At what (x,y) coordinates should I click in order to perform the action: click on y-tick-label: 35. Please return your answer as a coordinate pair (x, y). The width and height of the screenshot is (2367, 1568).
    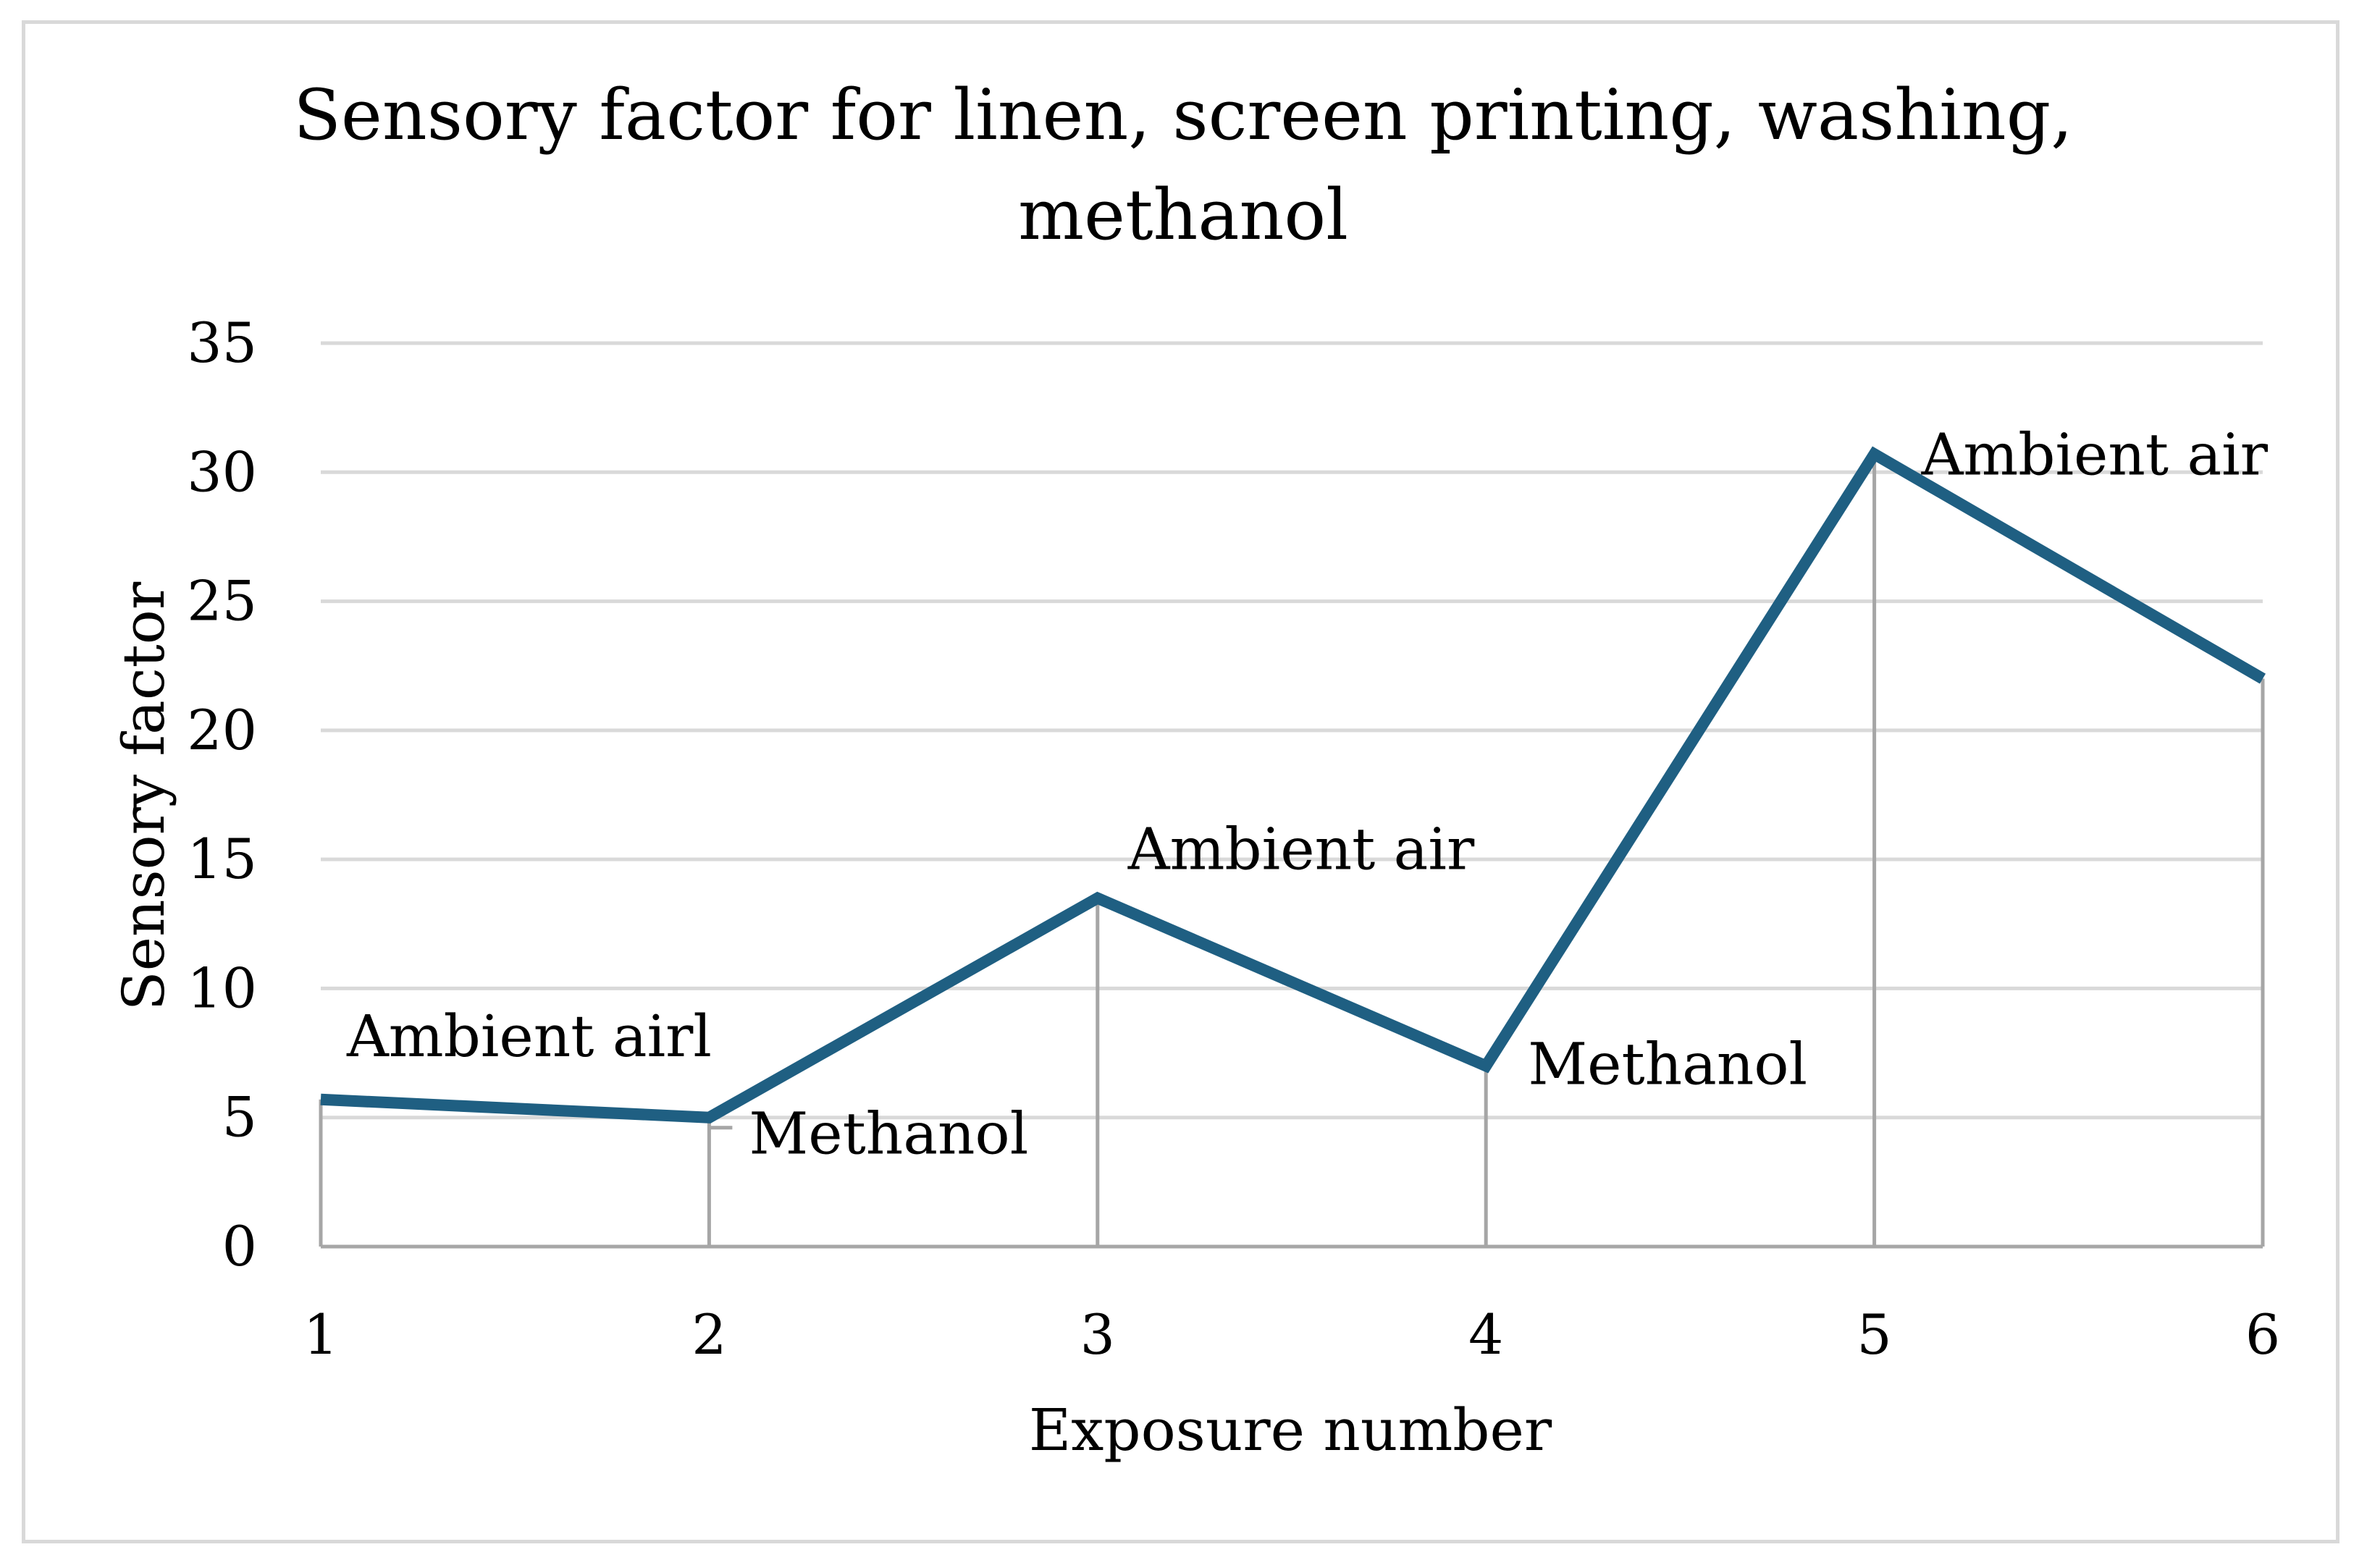
    Looking at the image, I should click on (222, 343).